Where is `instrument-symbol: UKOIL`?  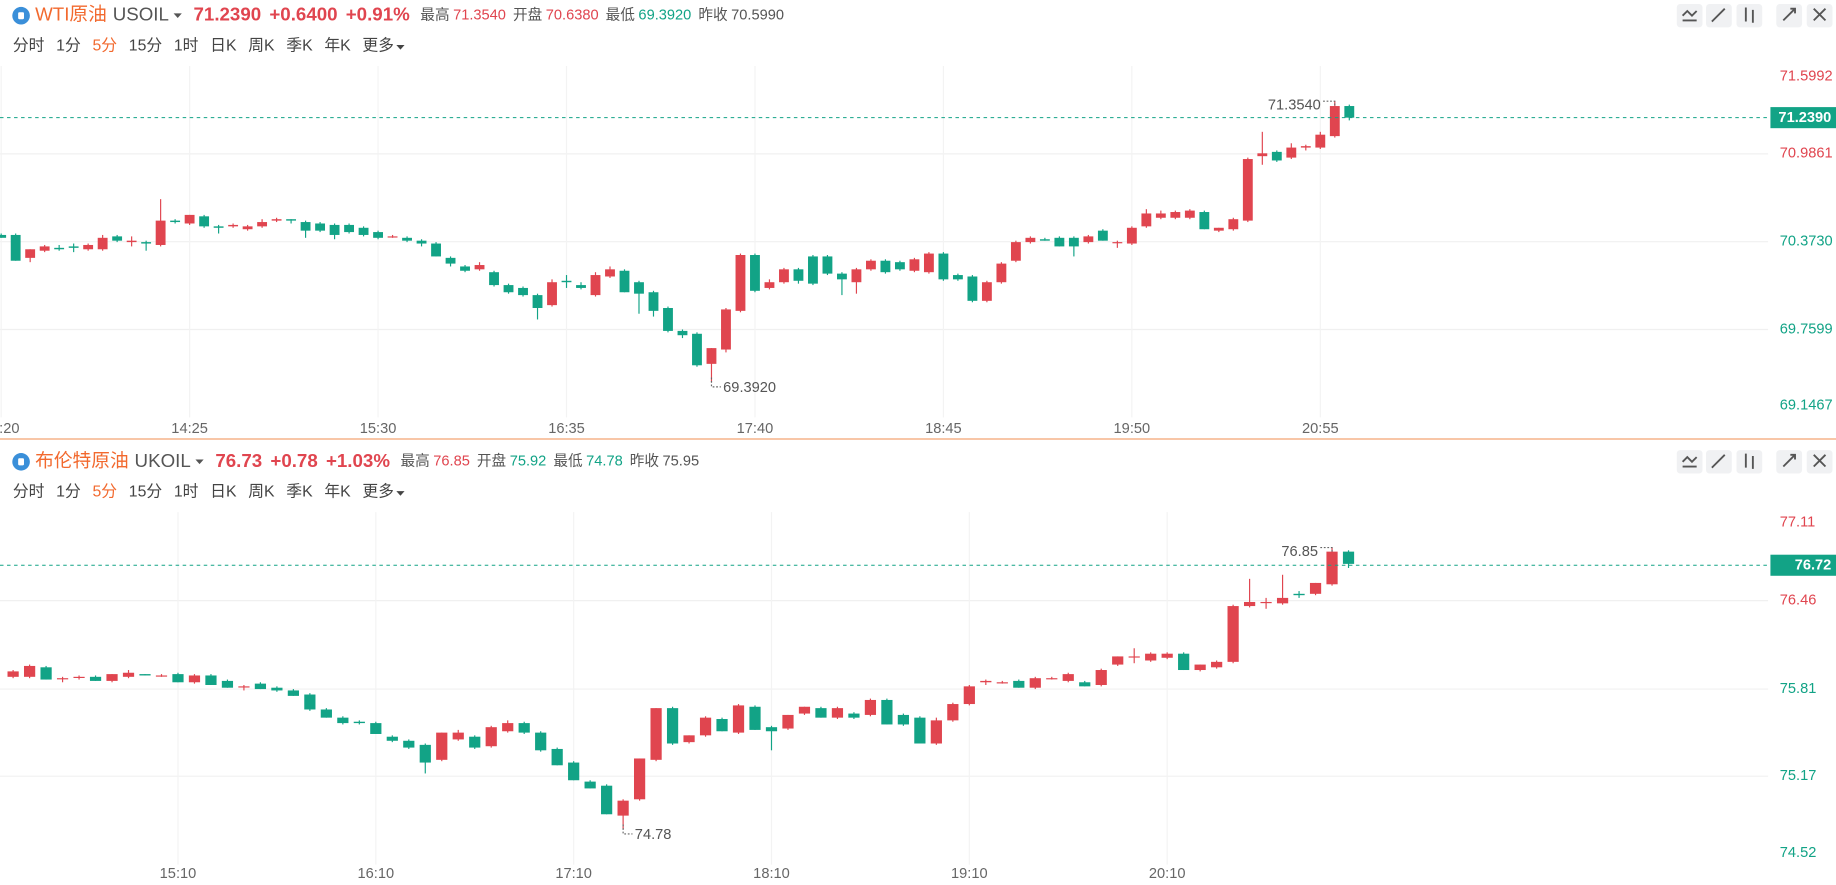 instrument-symbol: UKOIL is located at coordinates (163, 460).